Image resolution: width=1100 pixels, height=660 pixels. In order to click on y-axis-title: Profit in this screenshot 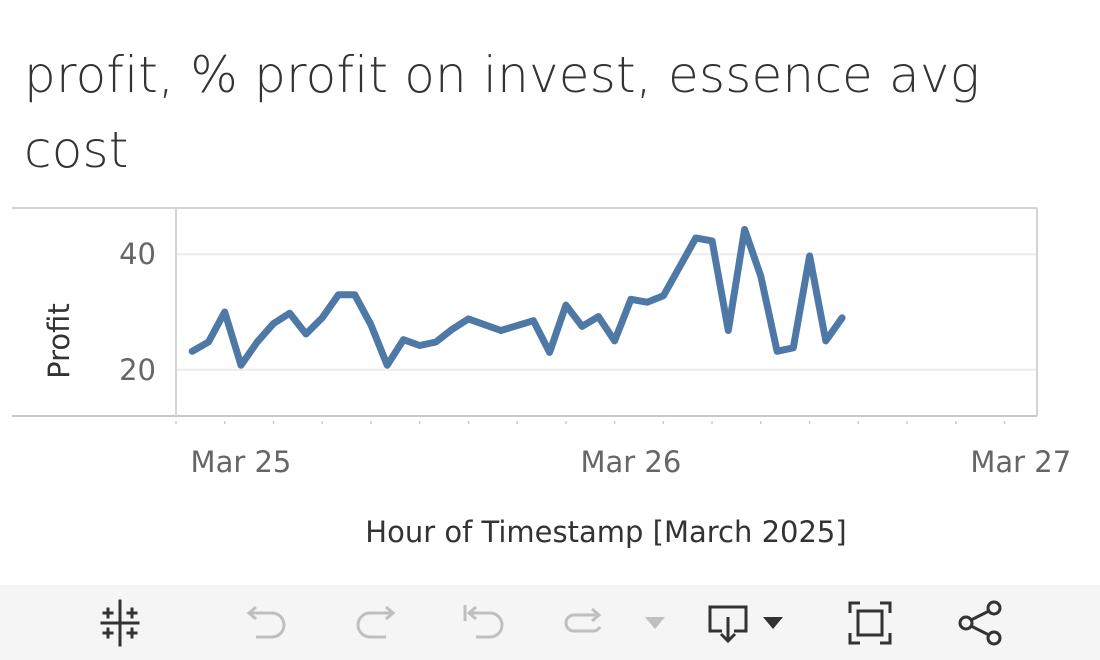, I will do `click(59, 341)`.